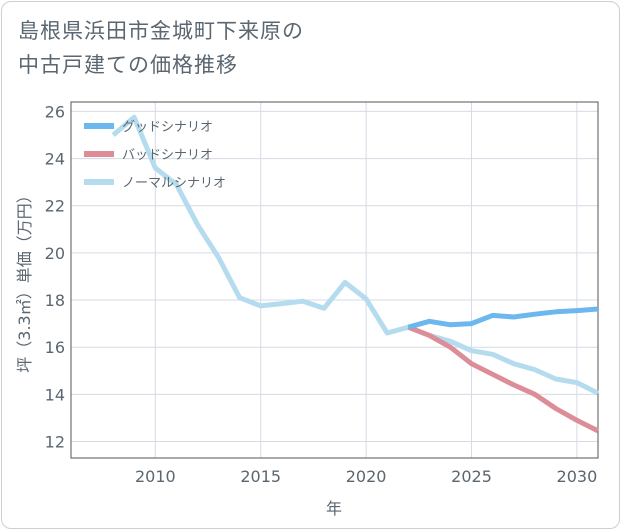 The image size is (621, 530). Describe the element at coordinates (167, 127) in the screenshot. I see `legend-label-0: グッドシナリオ` at that location.